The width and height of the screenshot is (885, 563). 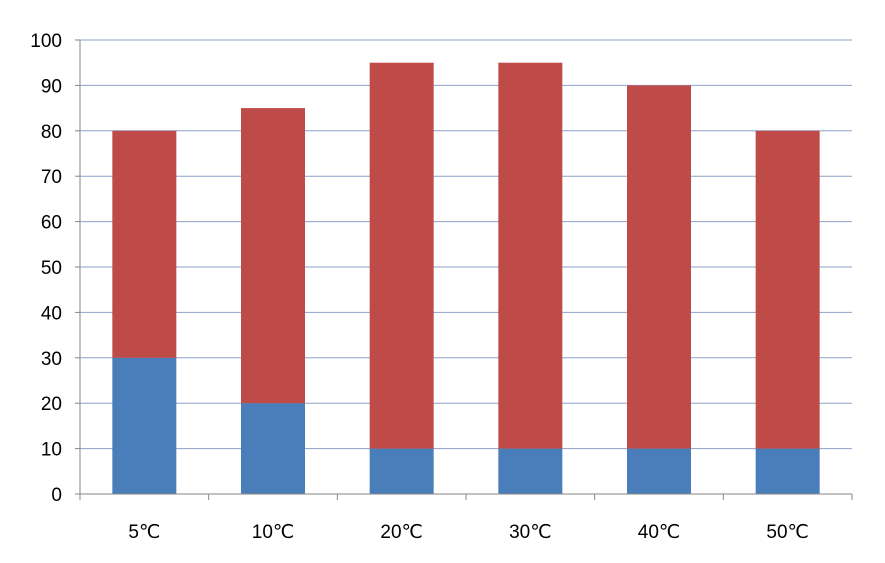 I want to click on y-tick-label: 80, so click(x=51, y=132).